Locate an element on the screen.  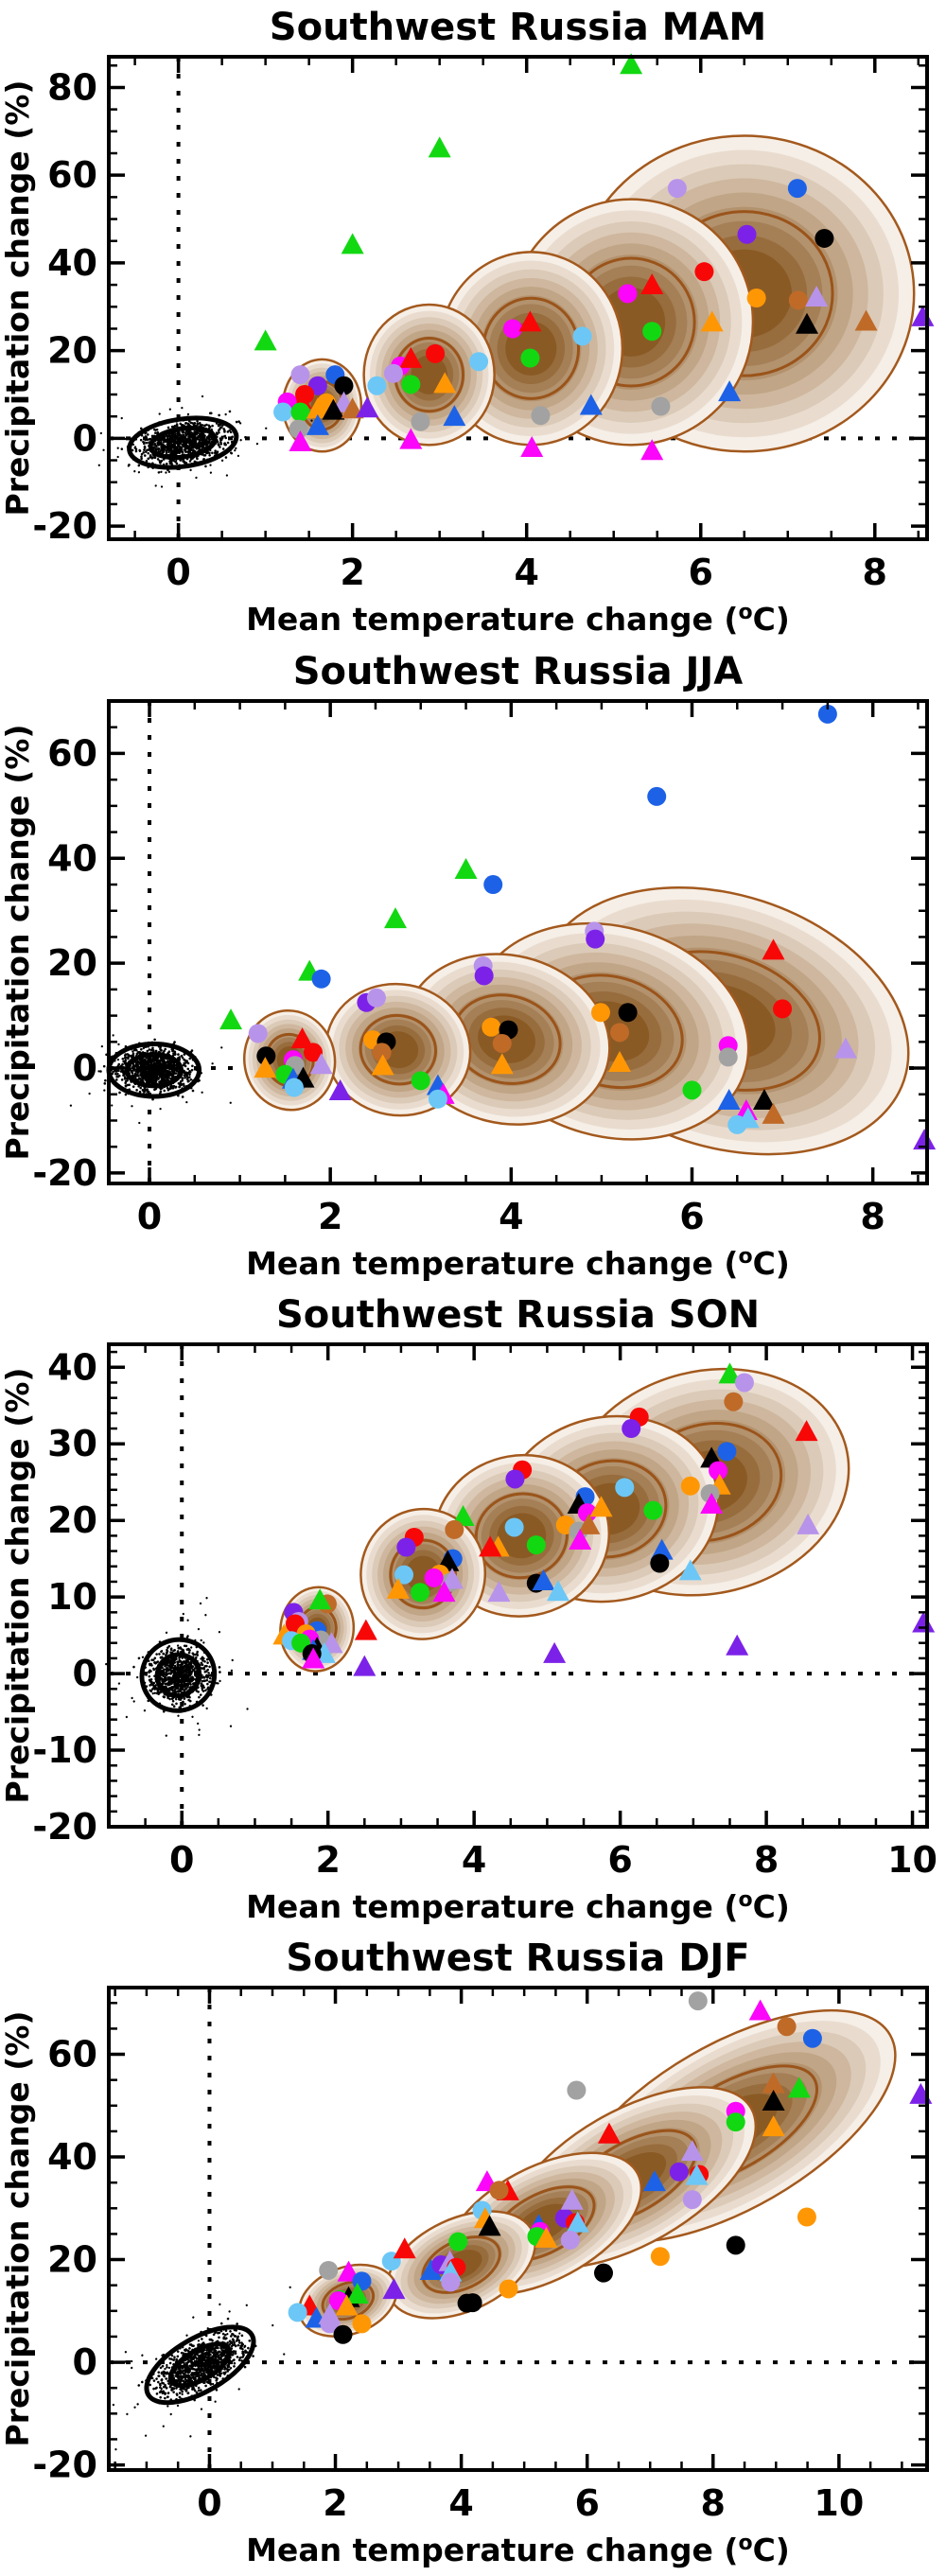
data-point-circle-blue is located at coordinates (657, 796).